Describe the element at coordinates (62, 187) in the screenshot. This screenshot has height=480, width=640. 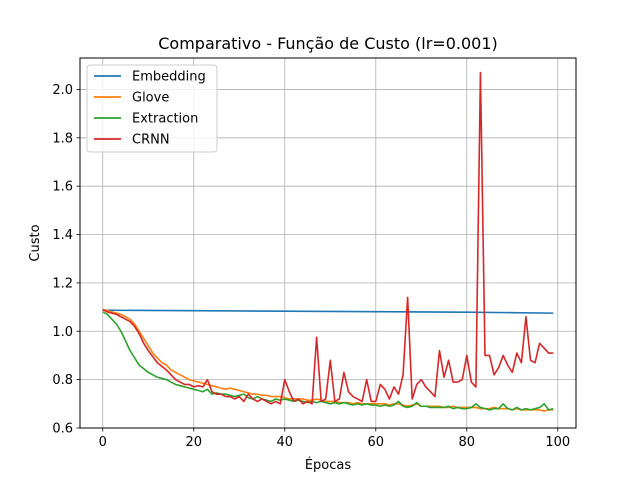
I see `y-tick-label: 1.6` at that location.